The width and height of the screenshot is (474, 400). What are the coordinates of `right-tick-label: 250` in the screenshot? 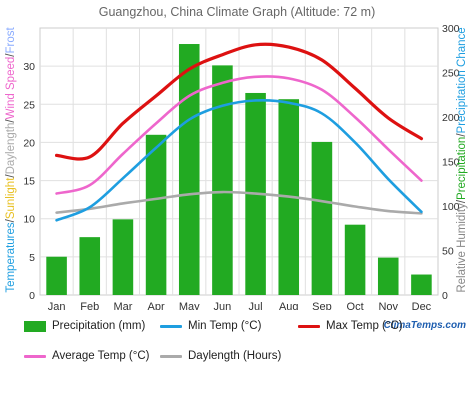 It's located at (451, 74).